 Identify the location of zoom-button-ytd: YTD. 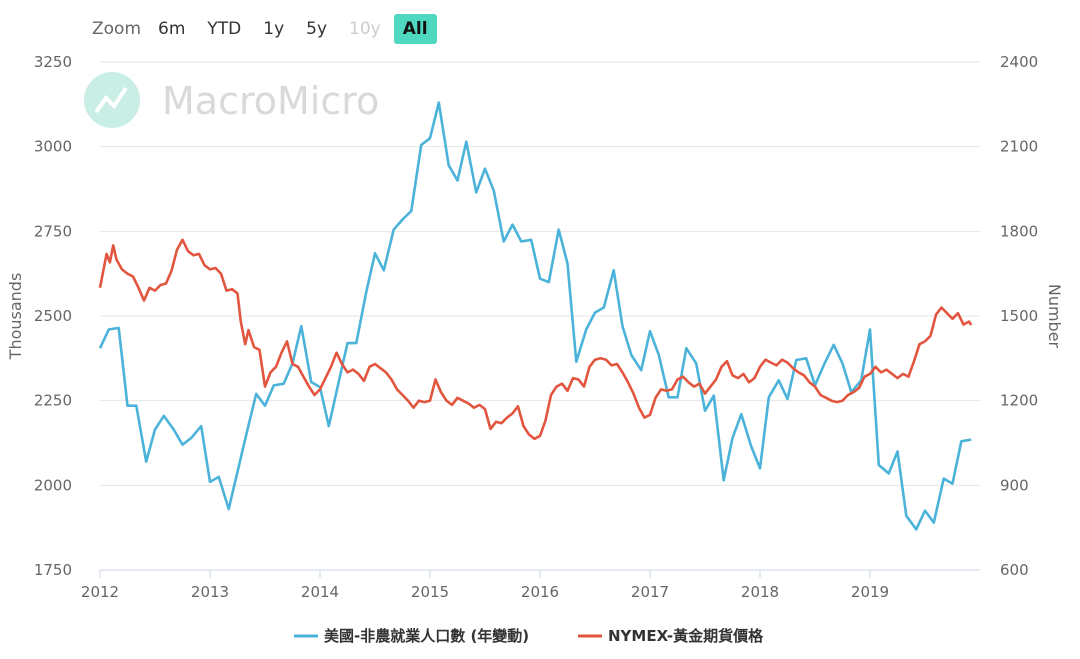
(224, 29).